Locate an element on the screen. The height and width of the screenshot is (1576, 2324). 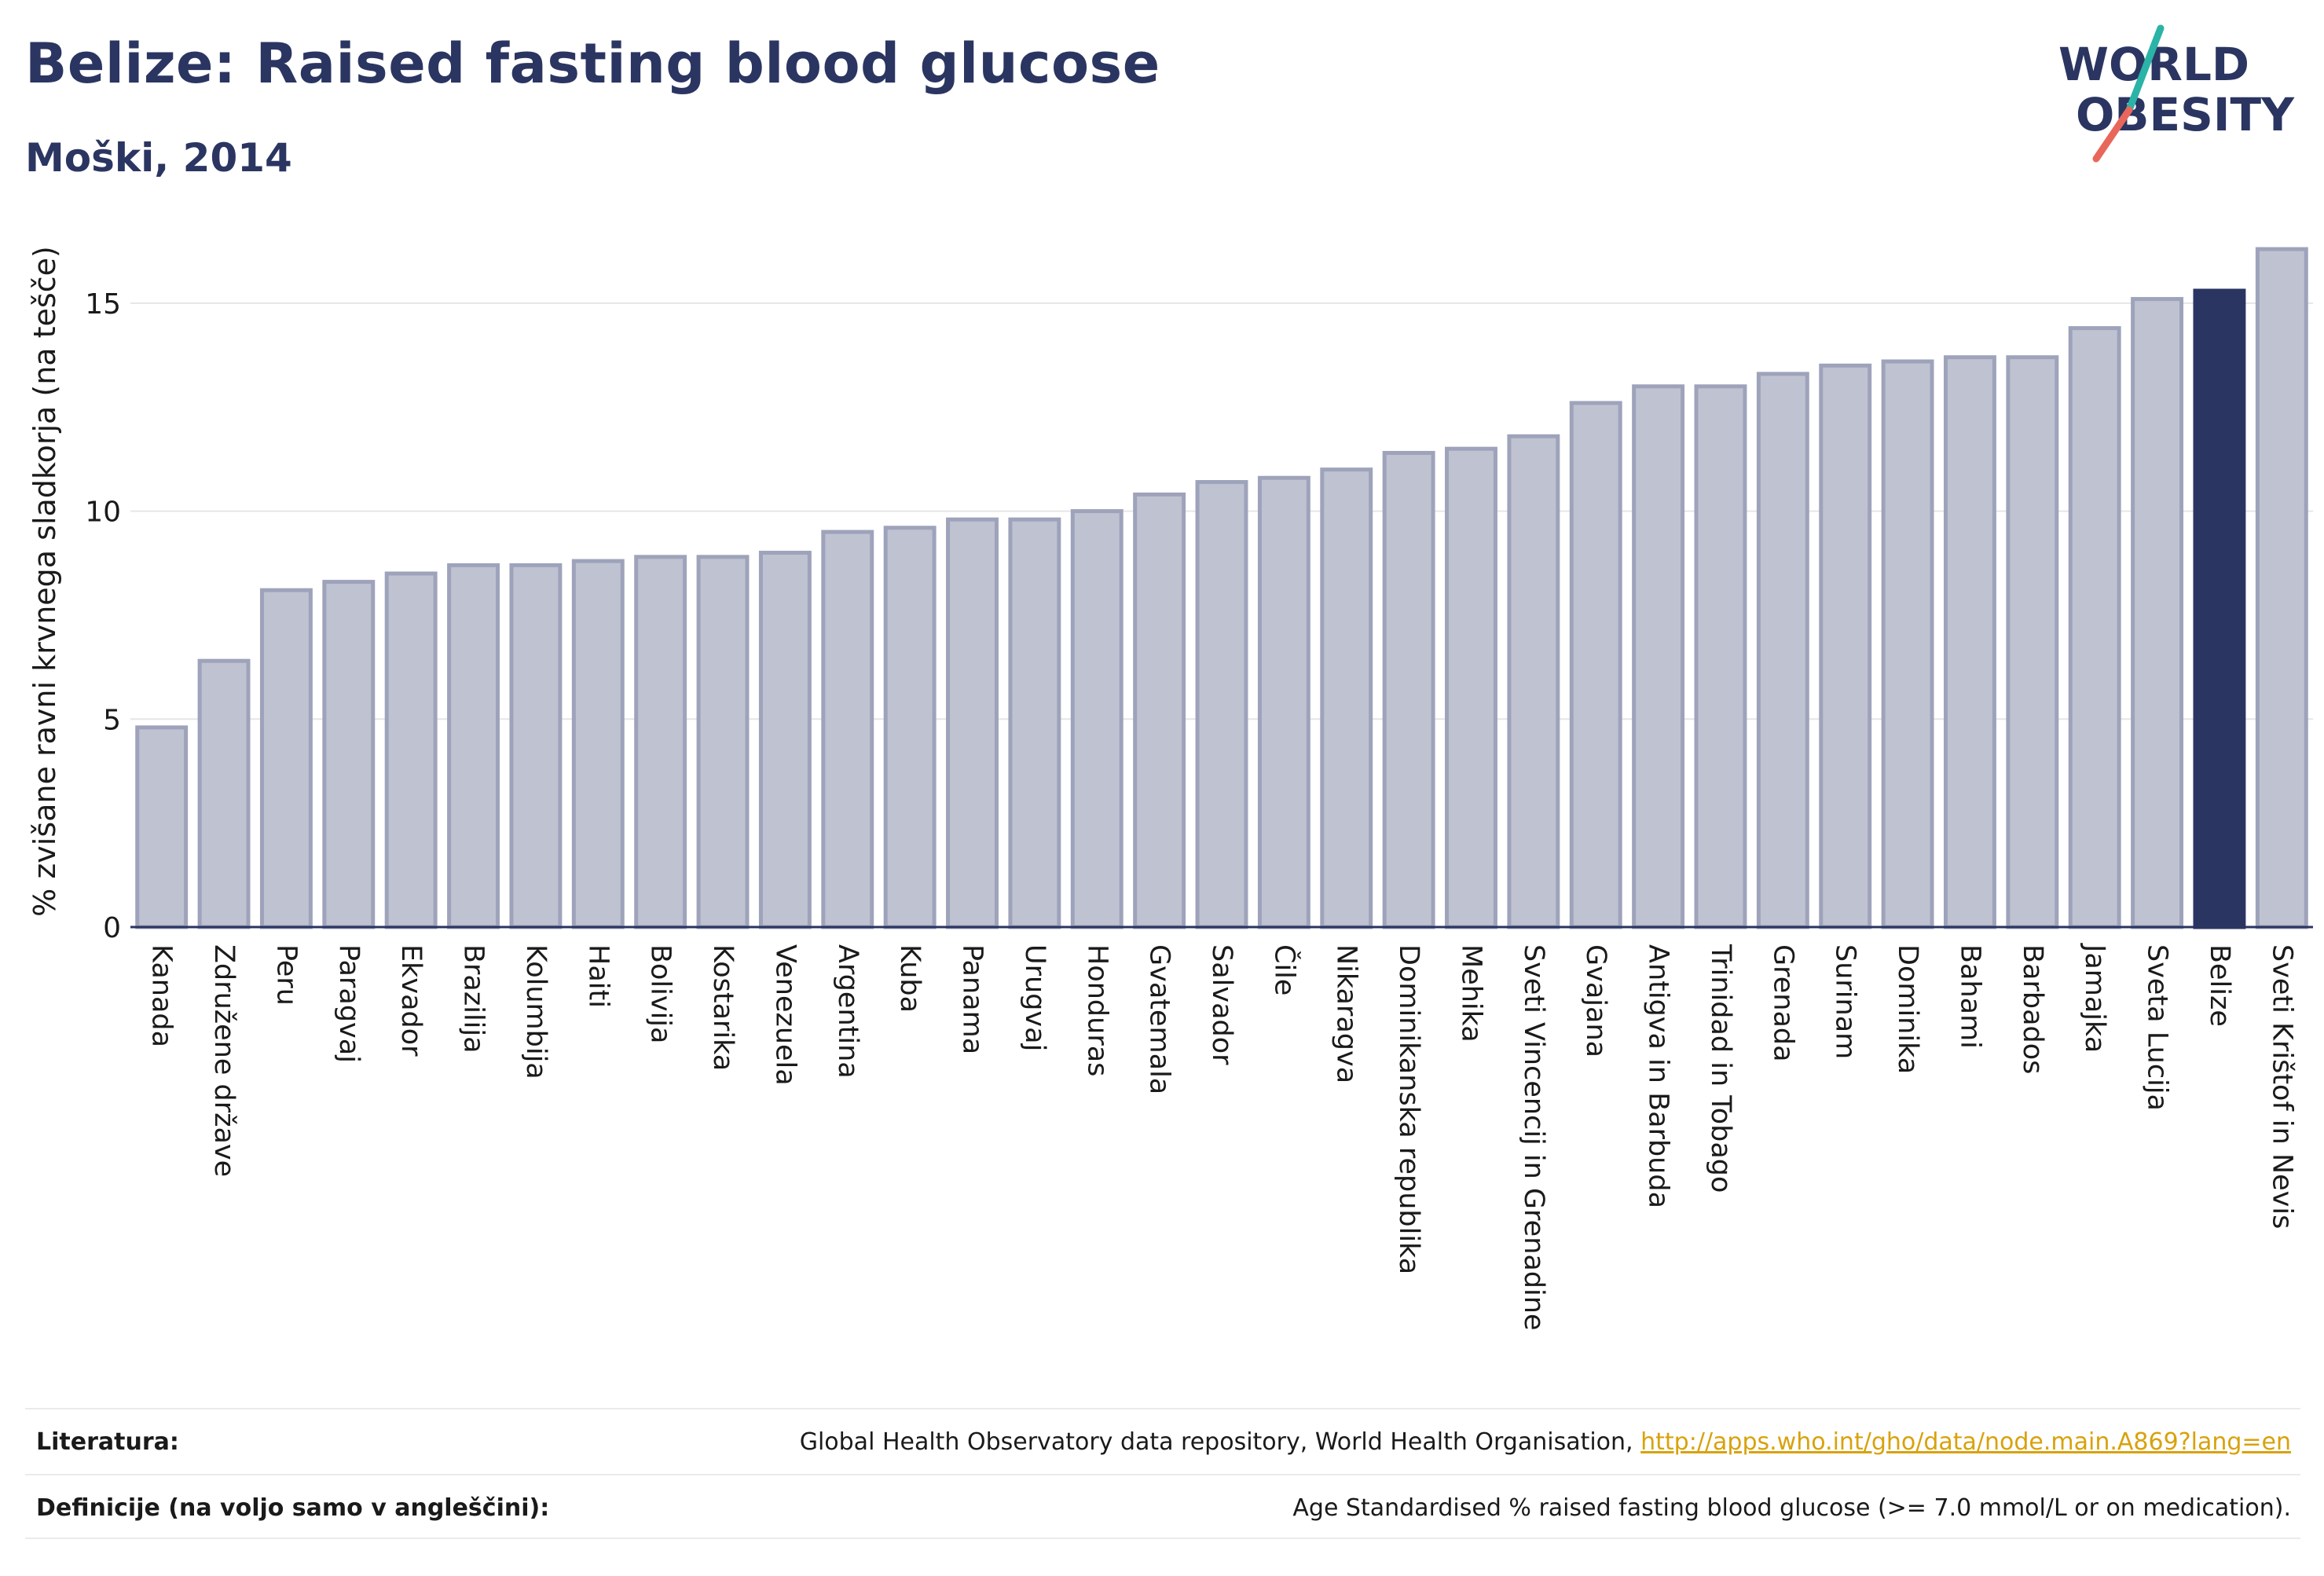
x-tick-label: Gvajana is located at coordinates (1595, 1000).